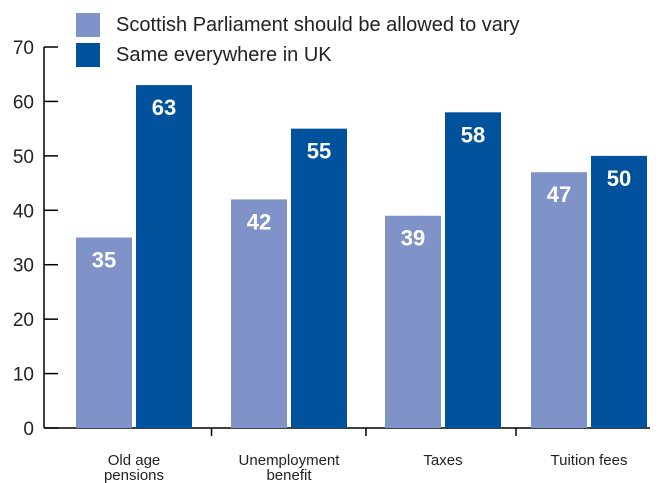  What do you see at coordinates (224, 54) in the screenshot?
I see `legend-label-series-2: Same everywhere in UK` at bounding box center [224, 54].